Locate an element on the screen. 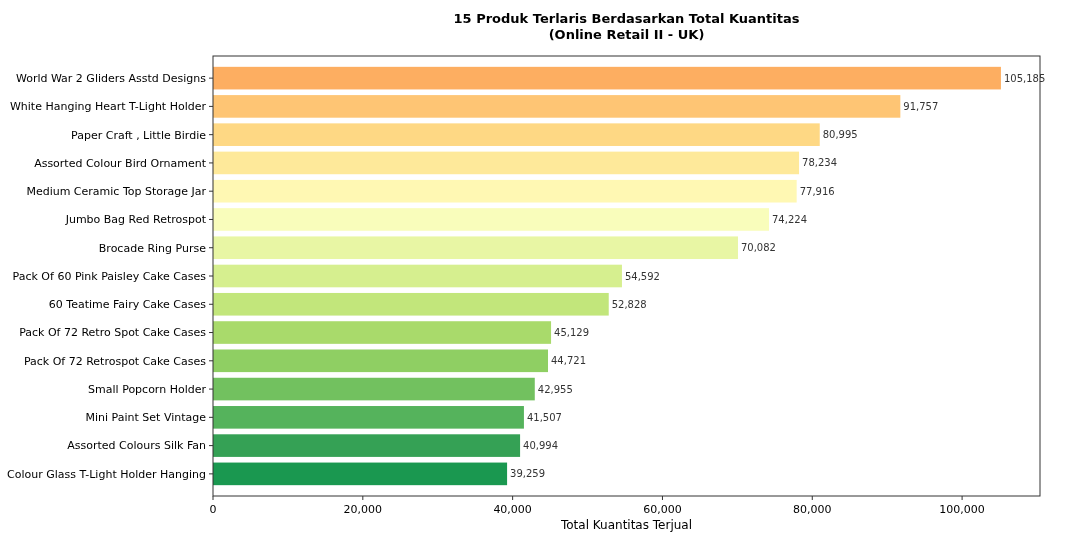 The height and width of the screenshot is (537, 1080). data-label: 45,129 is located at coordinates (572, 333).